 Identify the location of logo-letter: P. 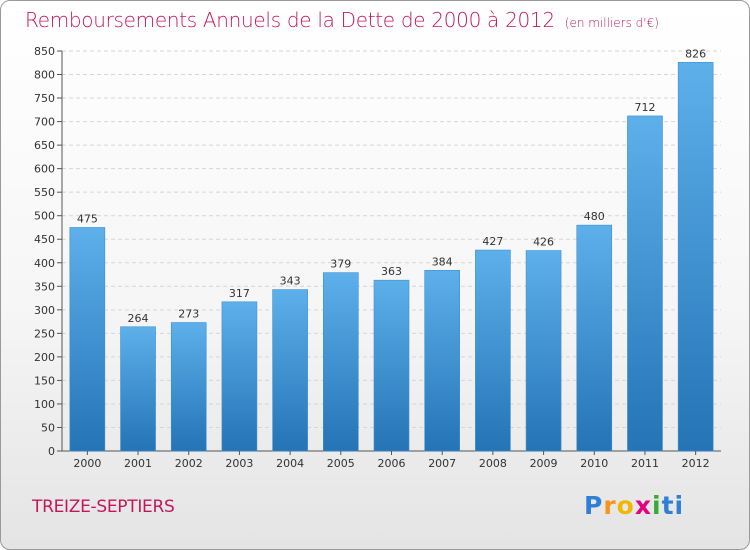
(594, 505).